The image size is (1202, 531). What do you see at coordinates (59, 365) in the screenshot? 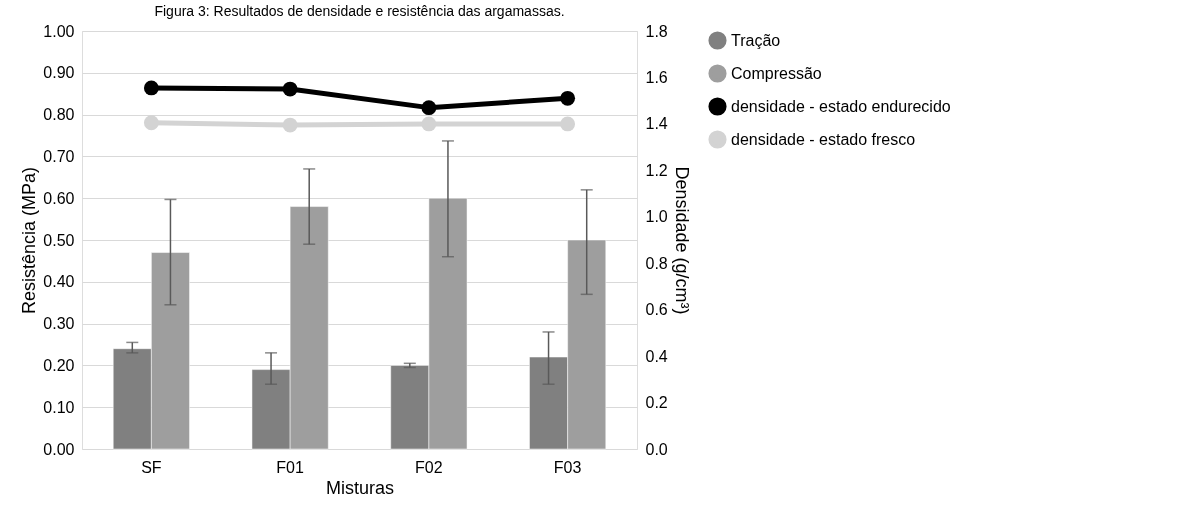
I see `y-tick-label: 0.20` at bounding box center [59, 365].